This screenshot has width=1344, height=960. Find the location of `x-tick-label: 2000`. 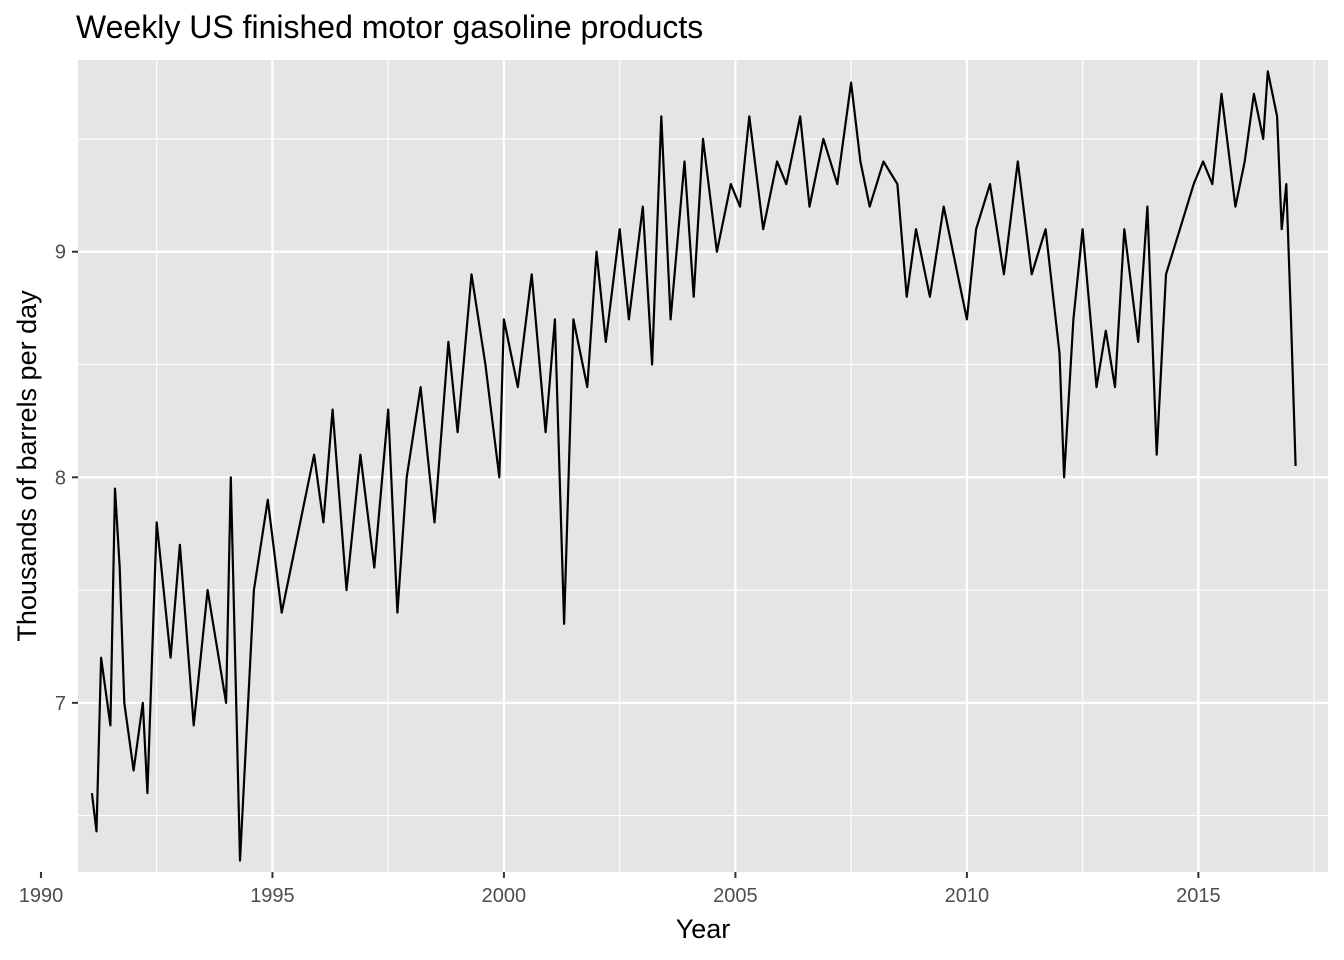

x-tick-label: 2000 is located at coordinates (504, 896).